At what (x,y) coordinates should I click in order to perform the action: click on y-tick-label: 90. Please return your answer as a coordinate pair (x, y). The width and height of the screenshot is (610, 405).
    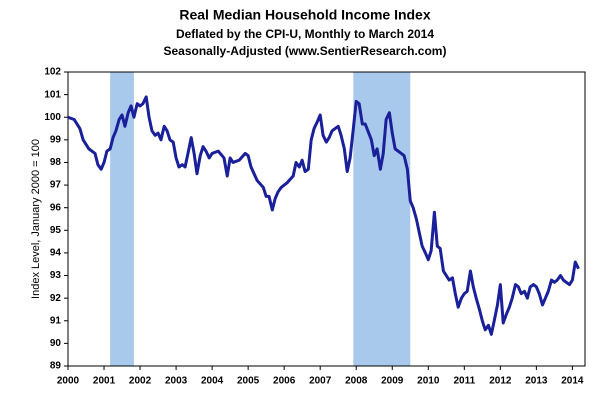
    Looking at the image, I should click on (56, 343).